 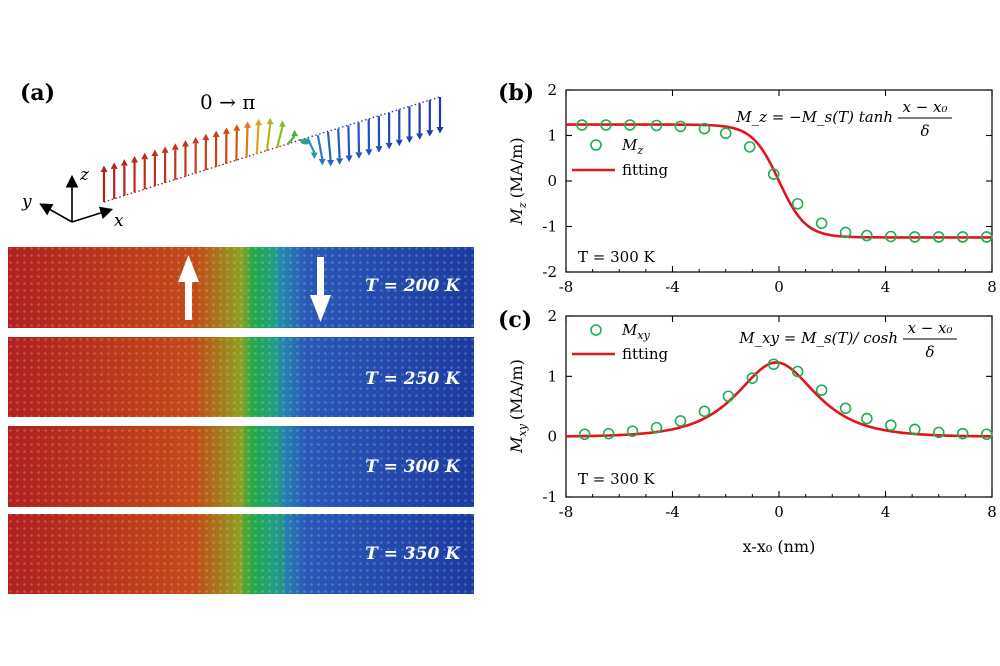 I want to click on spin-chain, so click(x=272, y=149).